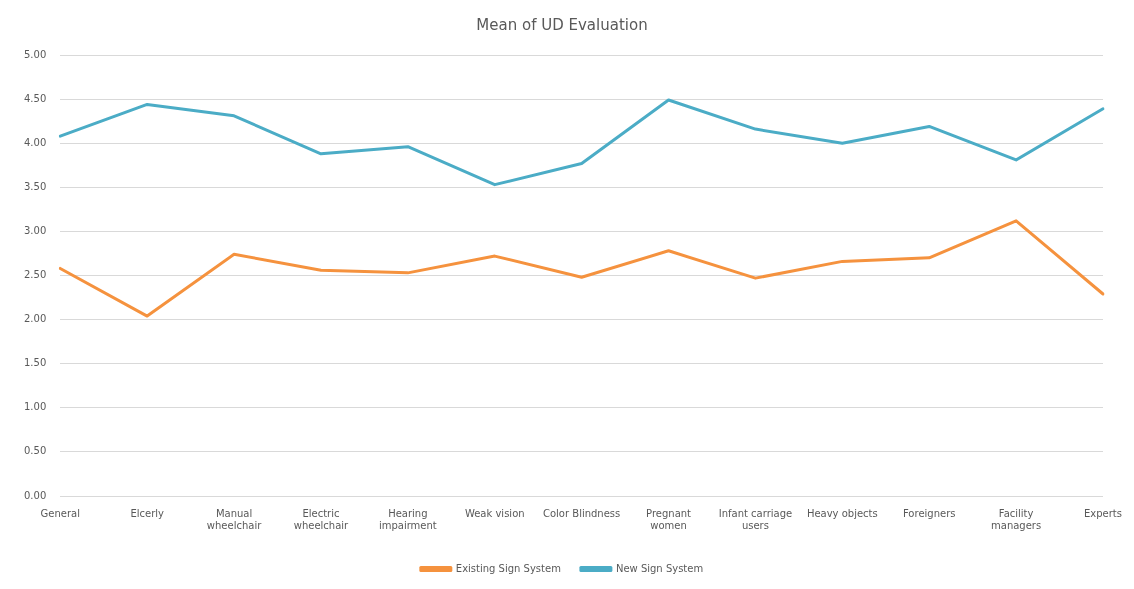 This screenshot has width=1134, height=589. What do you see at coordinates (35, 363) in the screenshot?
I see `y-tick-label: 1.50` at bounding box center [35, 363].